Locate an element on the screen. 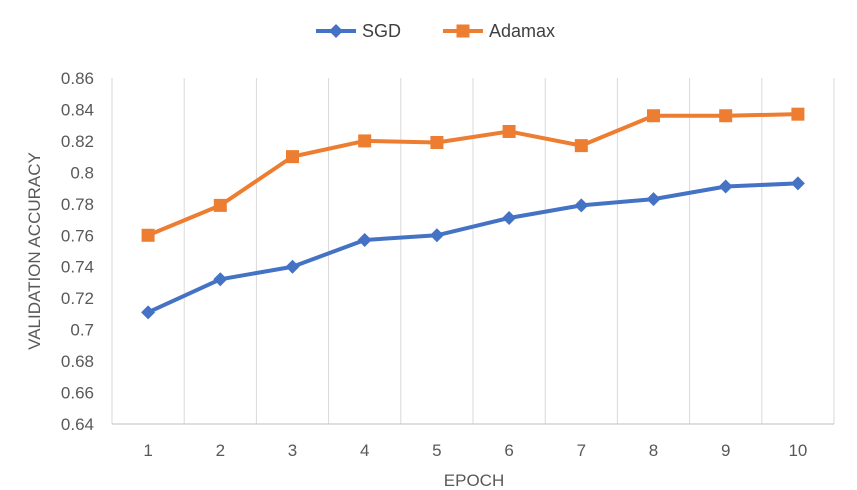 This screenshot has width=857, height=490. x-tick-label: 7 is located at coordinates (581, 450).